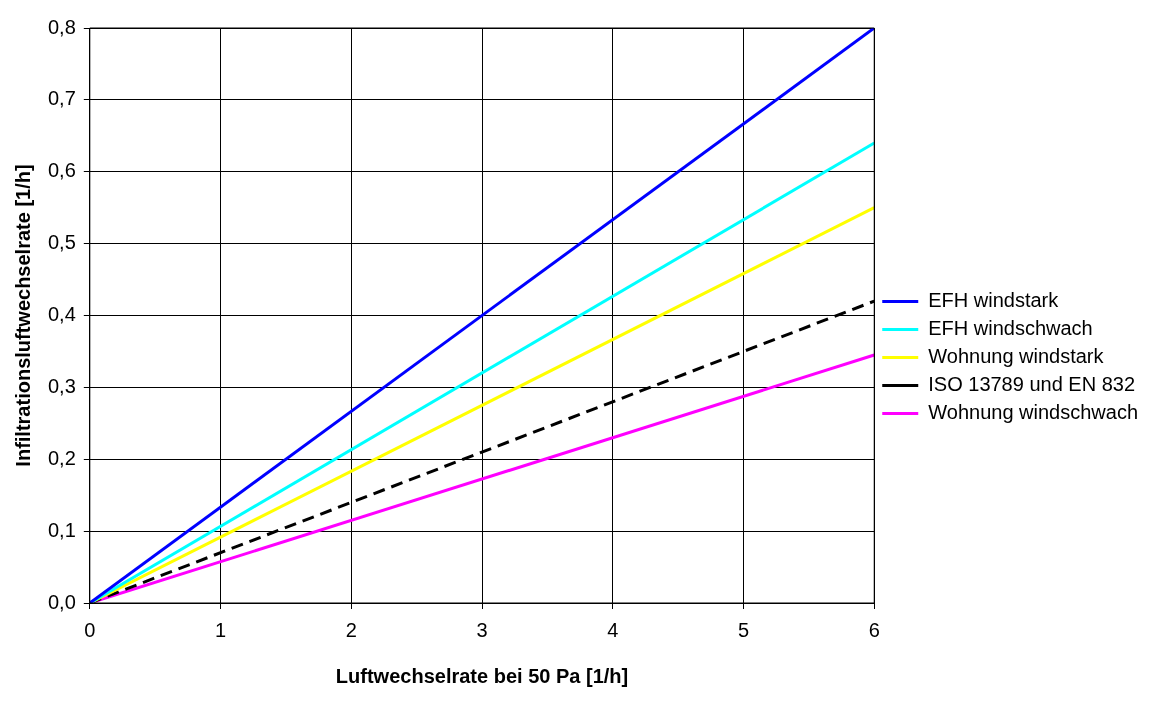 This screenshot has height=702, width=1167. I want to click on legend-label: Wohnung windstark, so click(1016, 356).